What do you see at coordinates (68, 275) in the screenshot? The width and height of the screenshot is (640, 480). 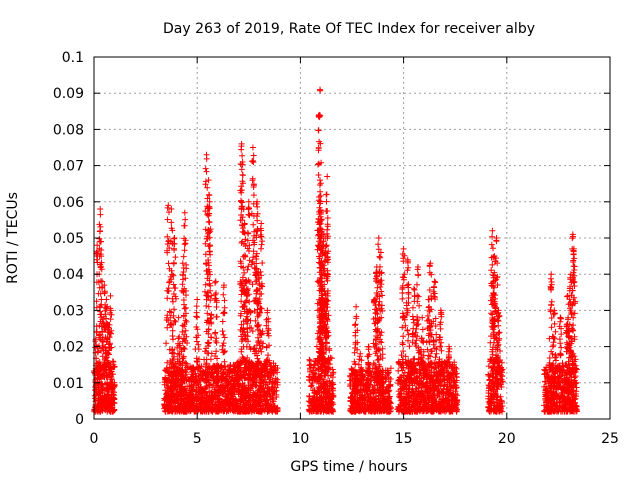 I see `y-tick-label: 0.04` at bounding box center [68, 275].